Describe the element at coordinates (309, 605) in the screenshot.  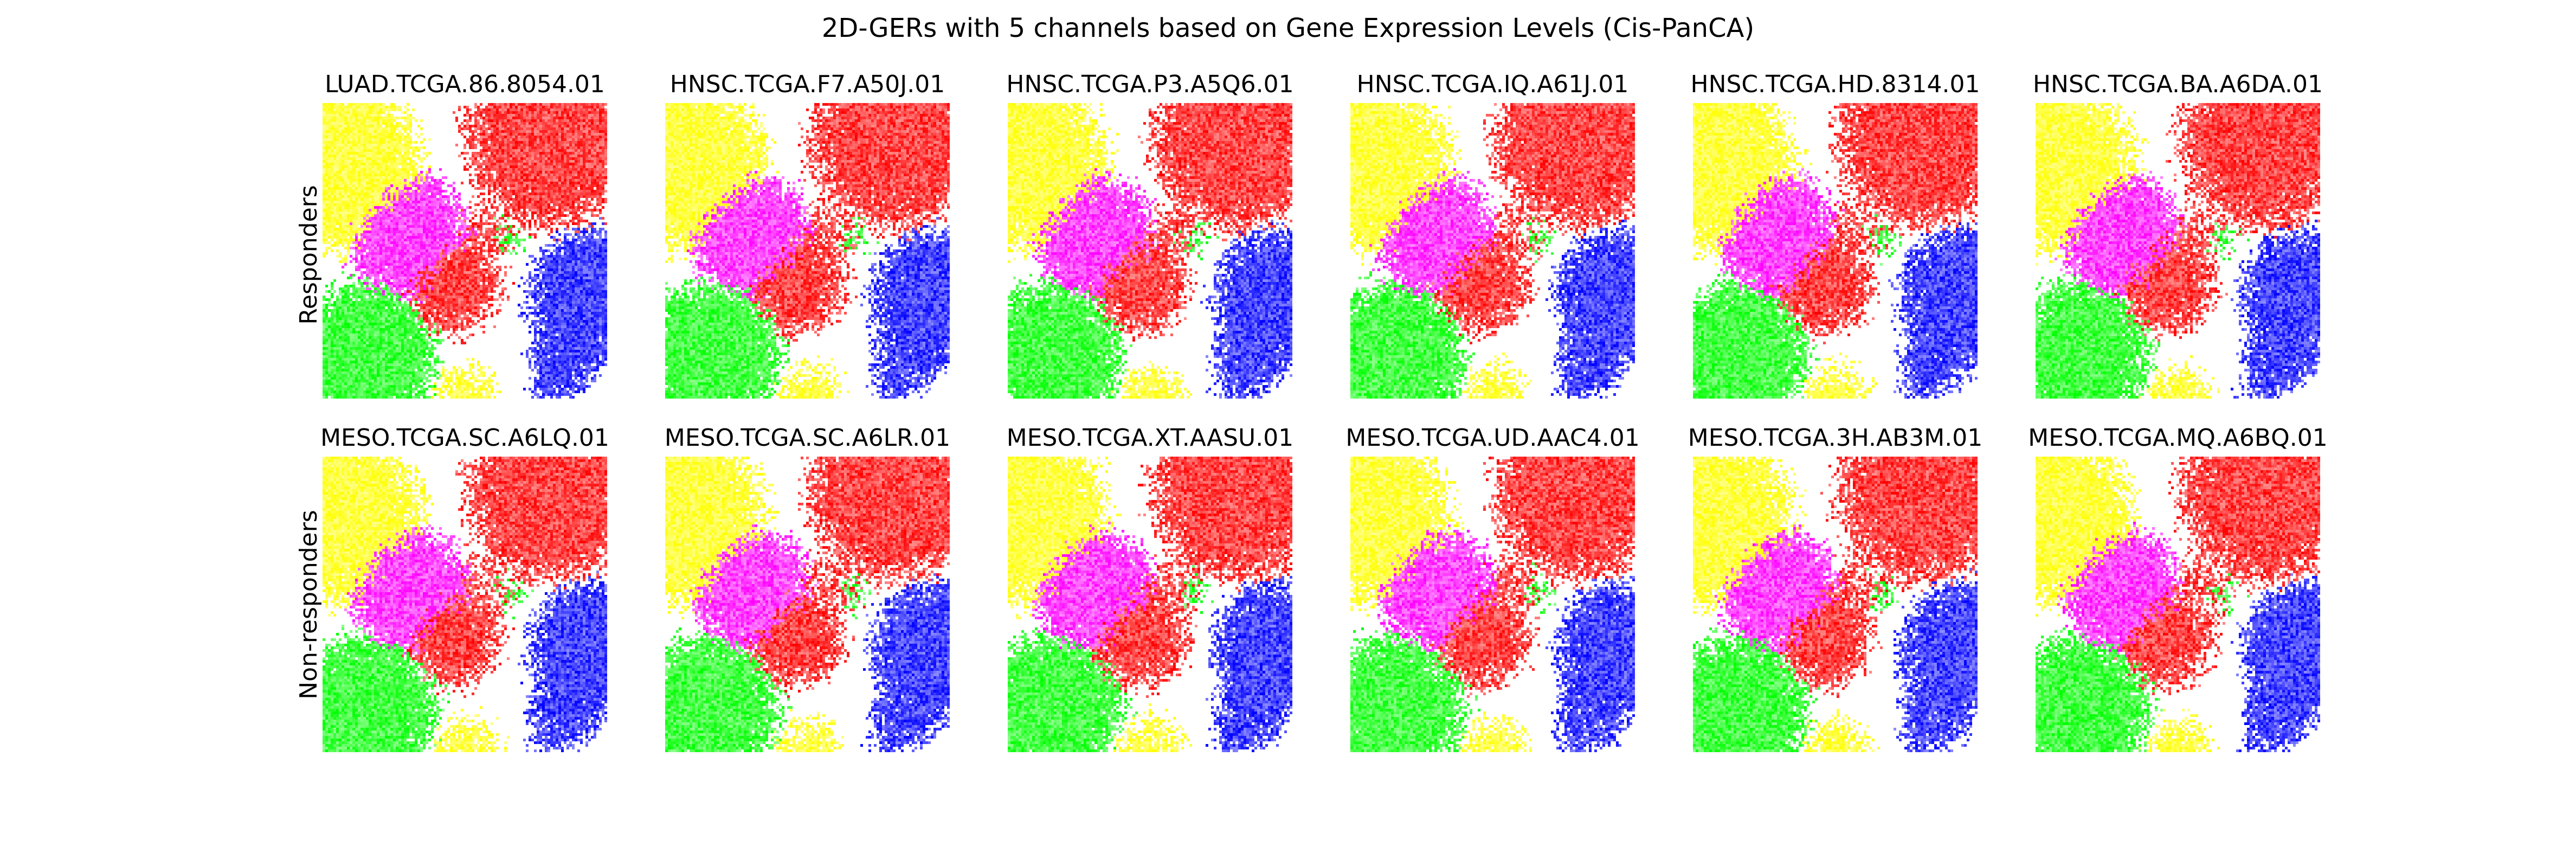
I see `row-label-non-responders: Non-responders` at that location.